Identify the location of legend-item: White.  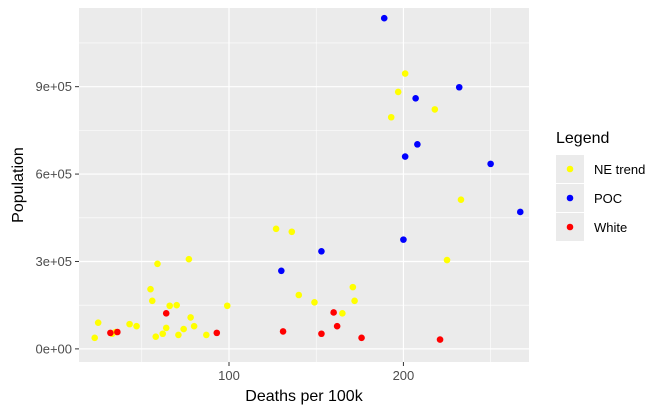
(591, 227).